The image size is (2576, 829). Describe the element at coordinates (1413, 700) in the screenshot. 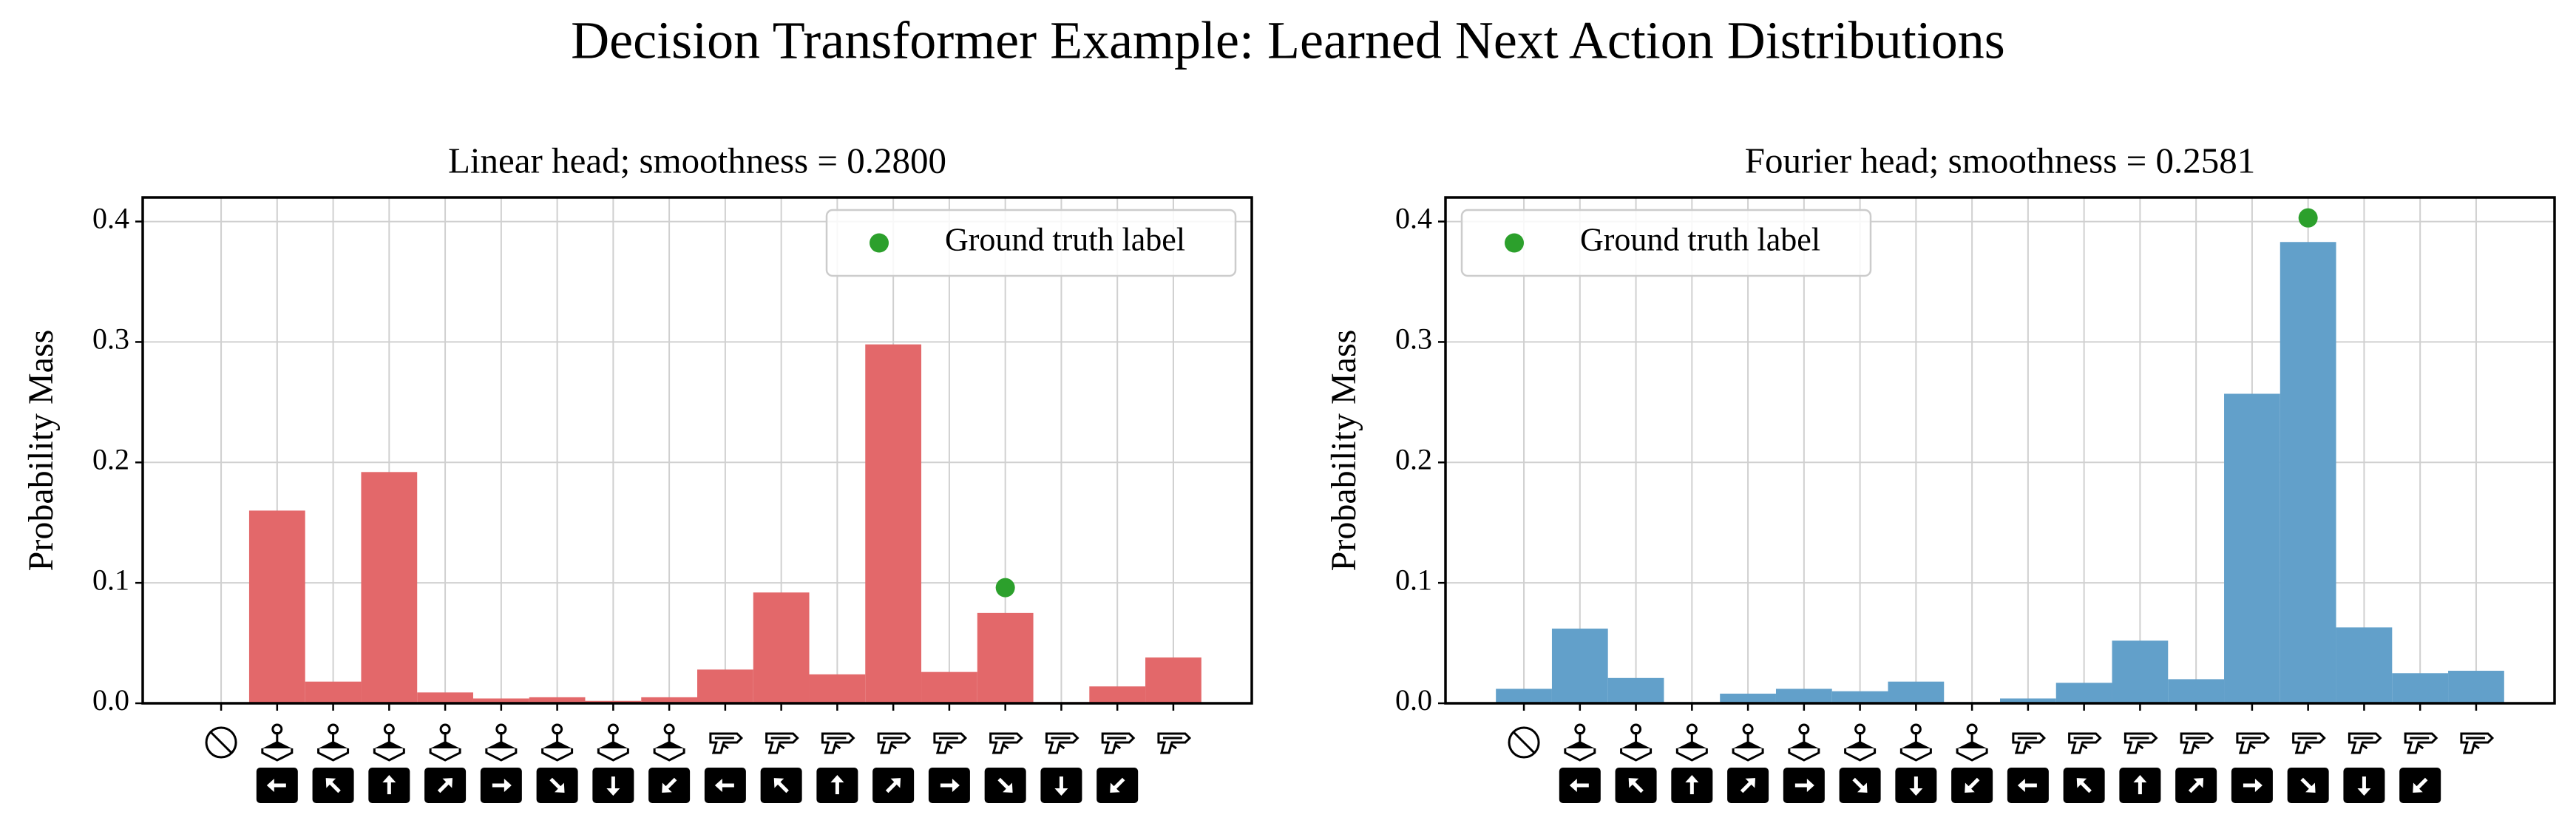

I see `y-tick-label: 0.0` at that location.